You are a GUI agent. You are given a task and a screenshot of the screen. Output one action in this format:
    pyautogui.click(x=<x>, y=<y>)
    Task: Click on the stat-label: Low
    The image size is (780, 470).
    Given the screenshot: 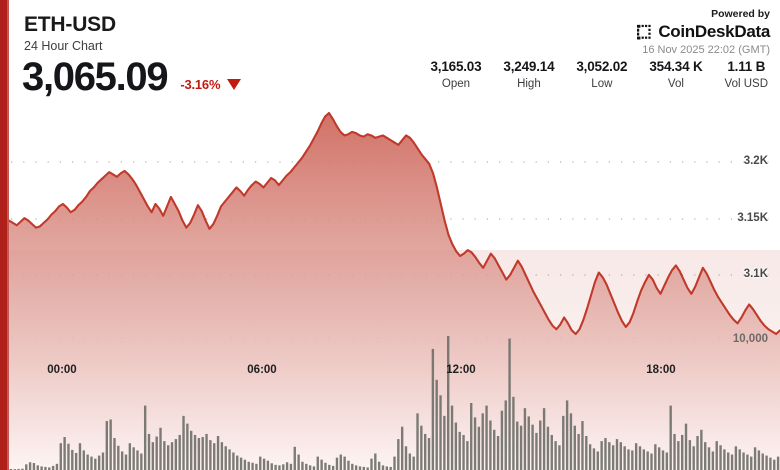 What is the action you would take?
    pyautogui.click(x=602, y=84)
    